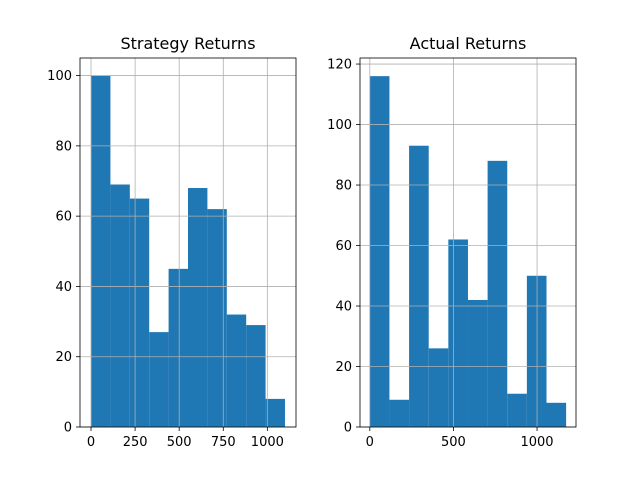  Describe the element at coordinates (468, 43) in the screenshot. I see `chart-title: Actual Returns` at that location.